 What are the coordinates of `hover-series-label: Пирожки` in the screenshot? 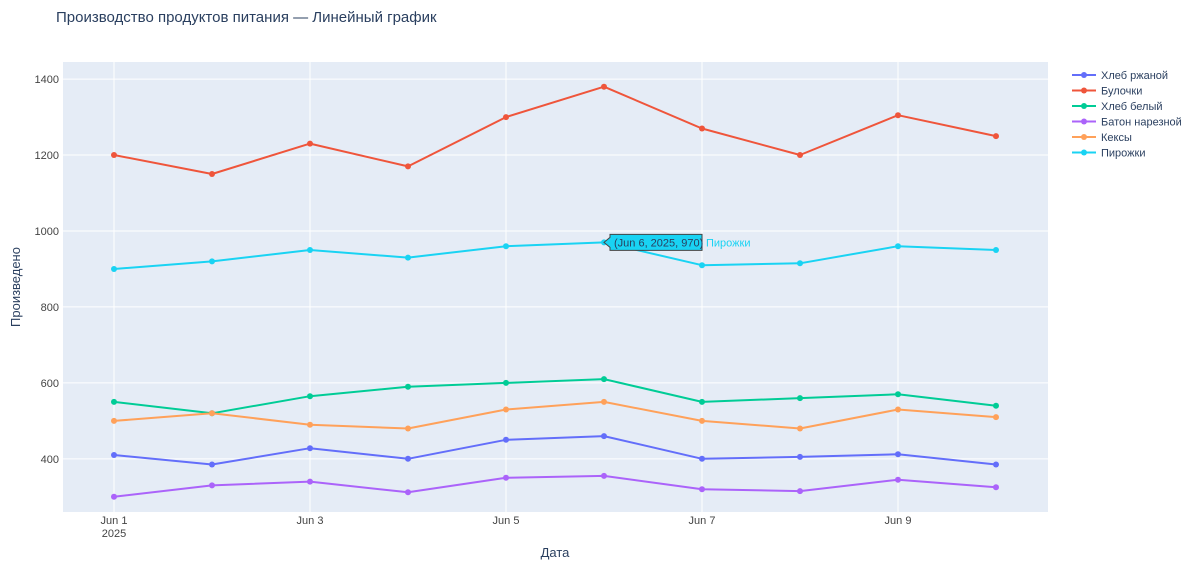 It's located at (728, 243).